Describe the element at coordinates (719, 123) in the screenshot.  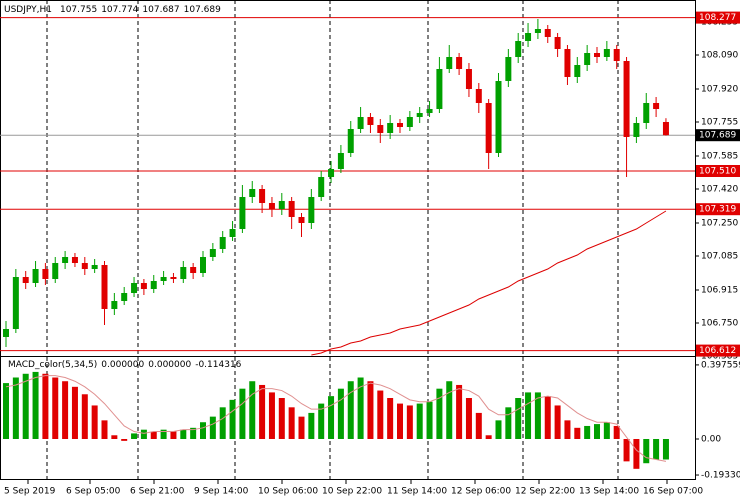
I see `y-tick-label: 107.755` at that location.